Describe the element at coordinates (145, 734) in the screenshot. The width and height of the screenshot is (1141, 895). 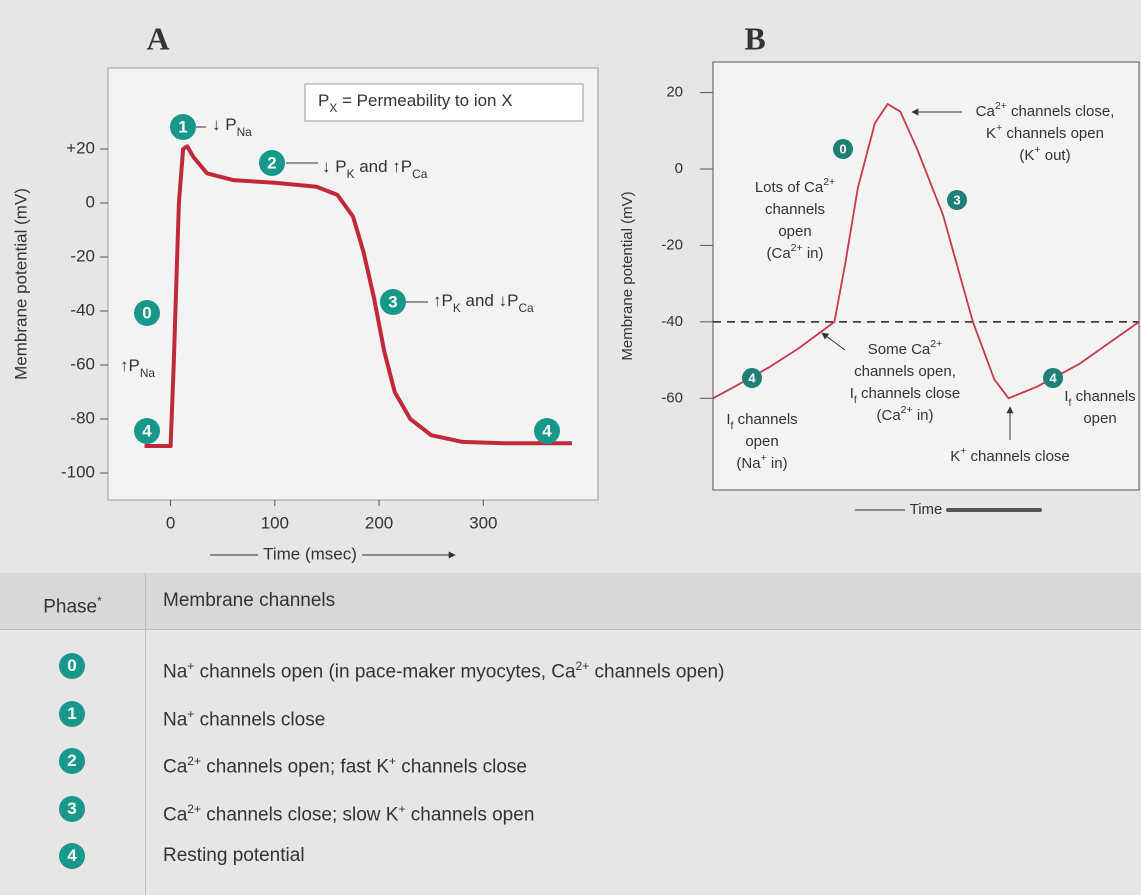
I see `column-divider` at that location.